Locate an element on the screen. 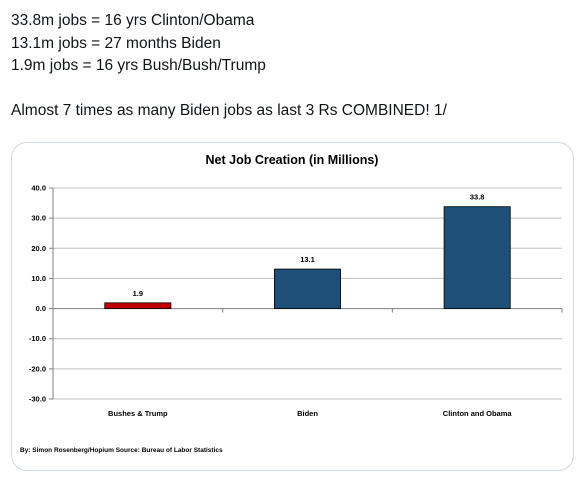 This screenshot has width=584, height=480. chart-title: Net Job Creation (in Millions) is located at coordinates (292, 160).